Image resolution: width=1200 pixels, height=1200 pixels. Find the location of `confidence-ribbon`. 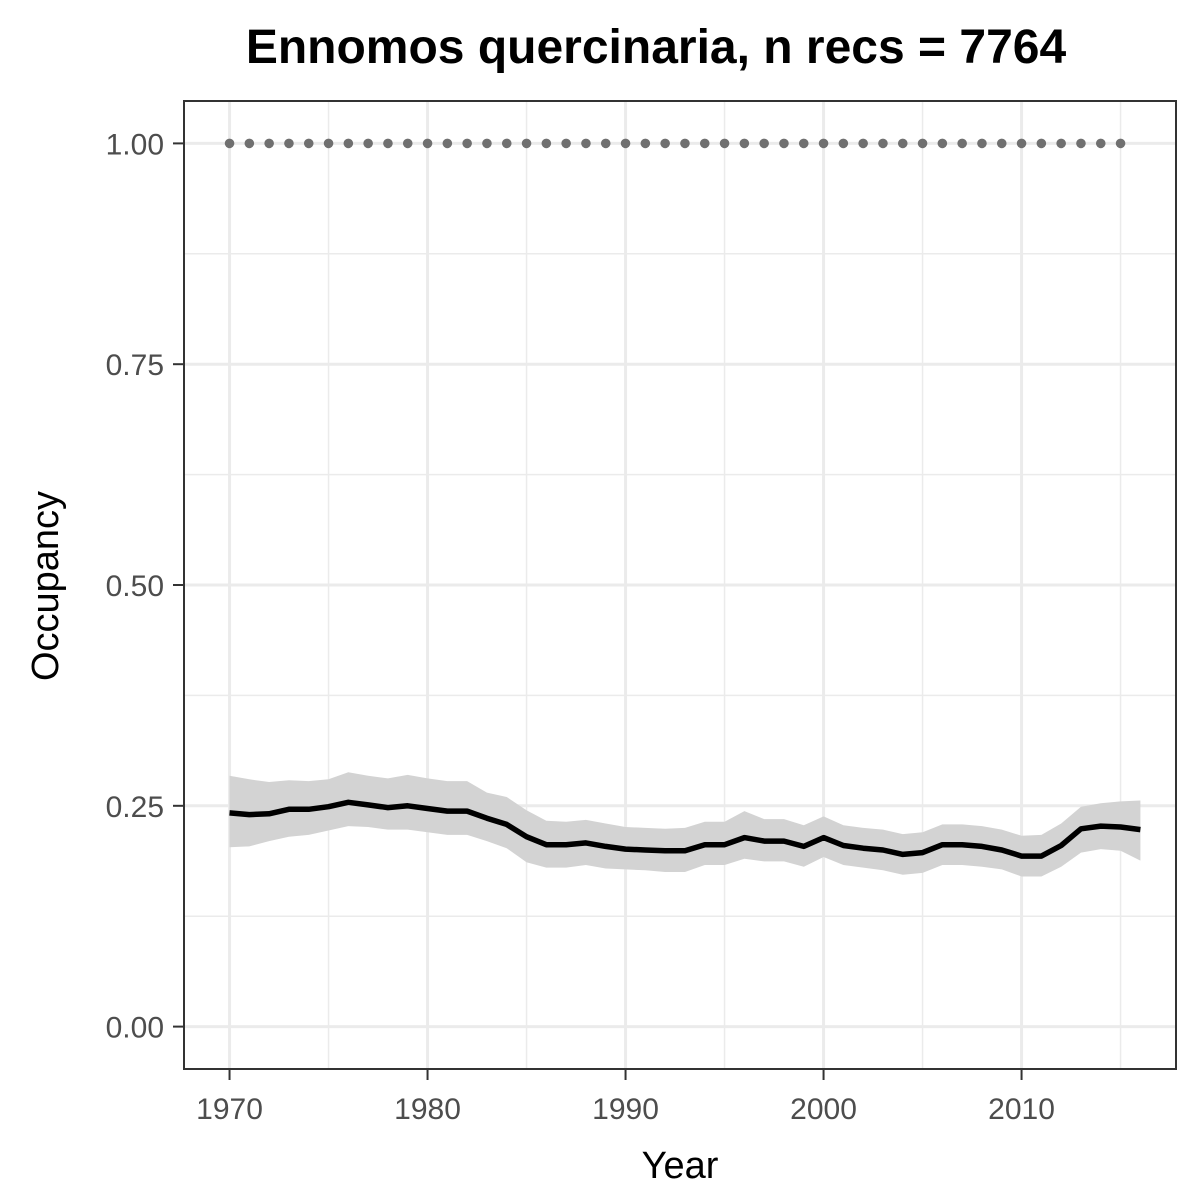

confidence-ribbon is located at coordinates (685, 824).